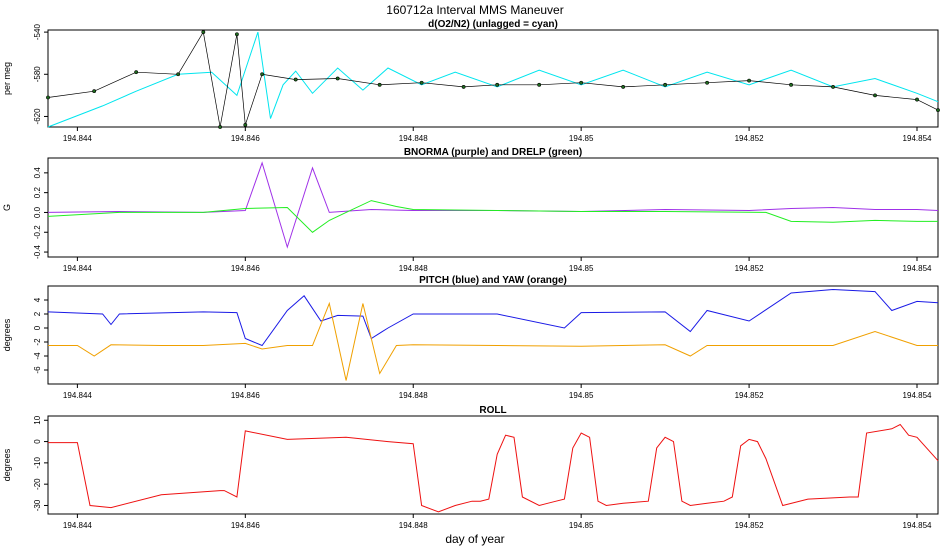 This screenshot has width=950, height=550. I want to click on y-tick-label: -0.2, so click(37, 232).